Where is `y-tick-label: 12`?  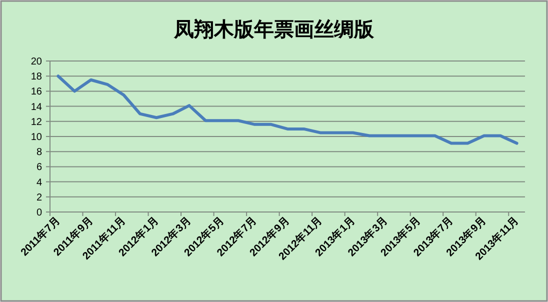
y-tick-label: 12 is located at coordinates (36, 122).